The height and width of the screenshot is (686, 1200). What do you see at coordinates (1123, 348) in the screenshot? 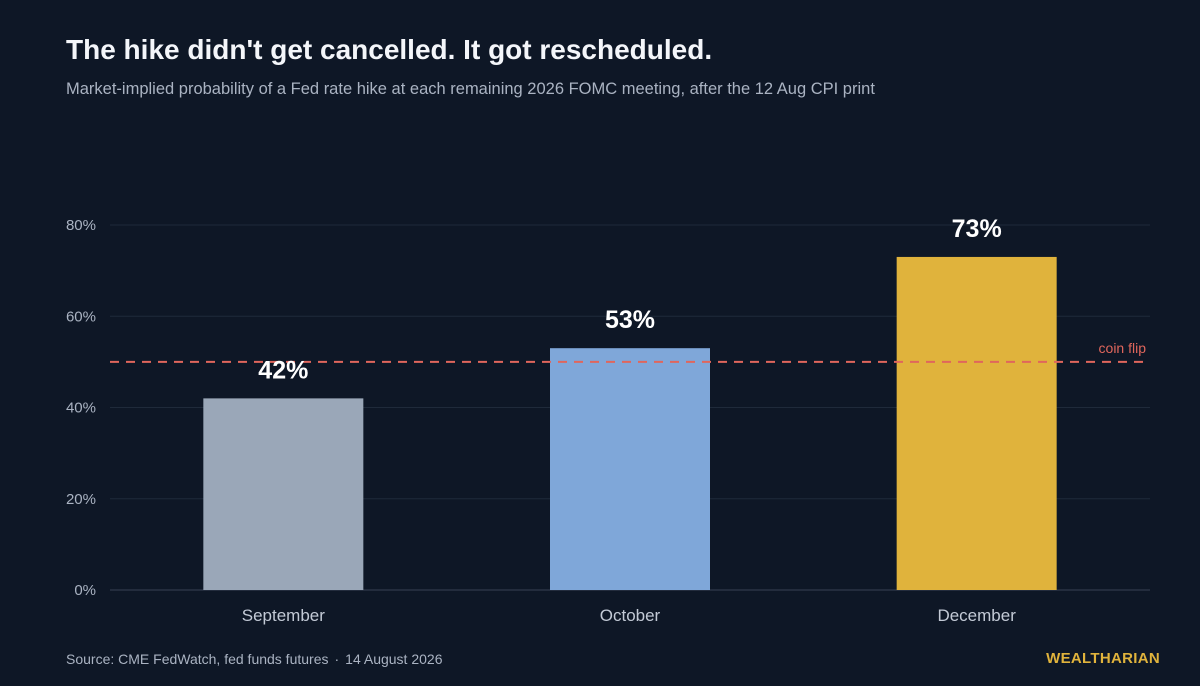
I see `reference-line-label: coin flip` at bounding box center [1123, 348].